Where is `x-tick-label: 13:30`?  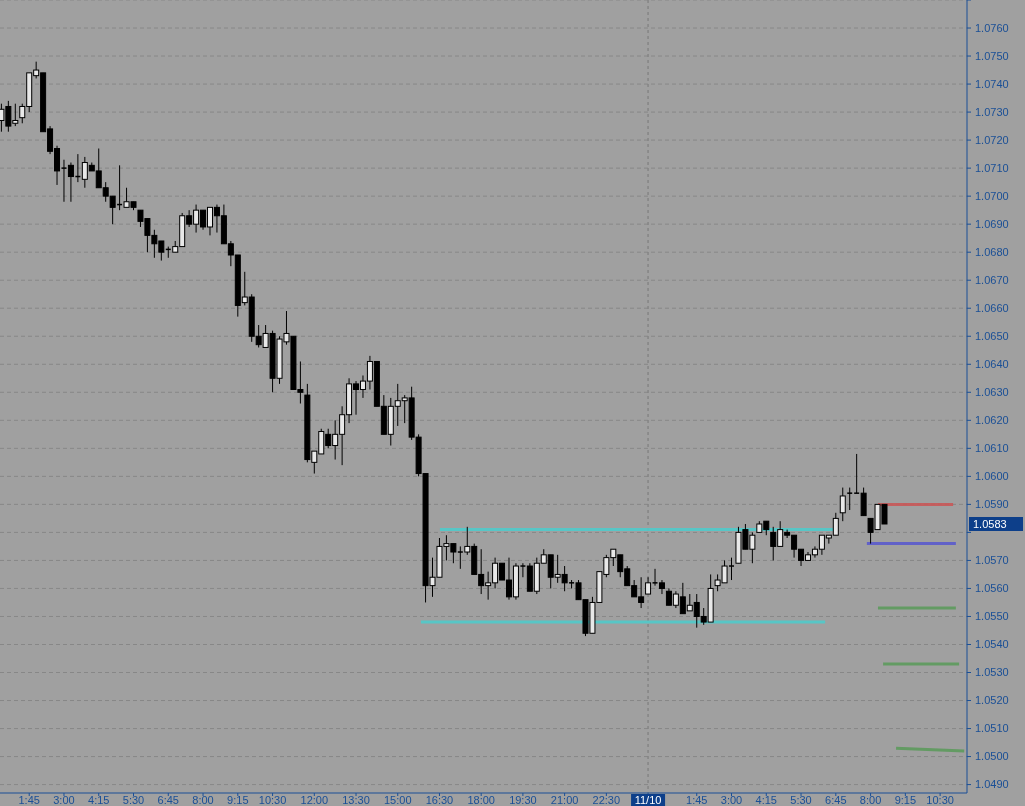 x-tick-label: 13:30 is located at coordinates (356, 800).